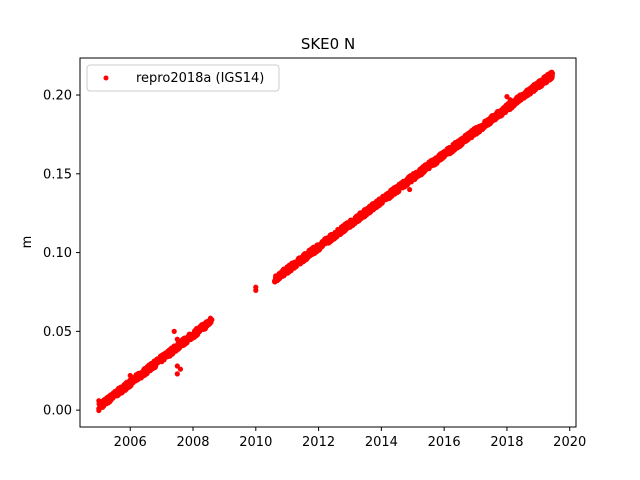 The width and height of the screenshot is (640, 480). I want to click on x-tick-label: 2006, so click(130, 442).